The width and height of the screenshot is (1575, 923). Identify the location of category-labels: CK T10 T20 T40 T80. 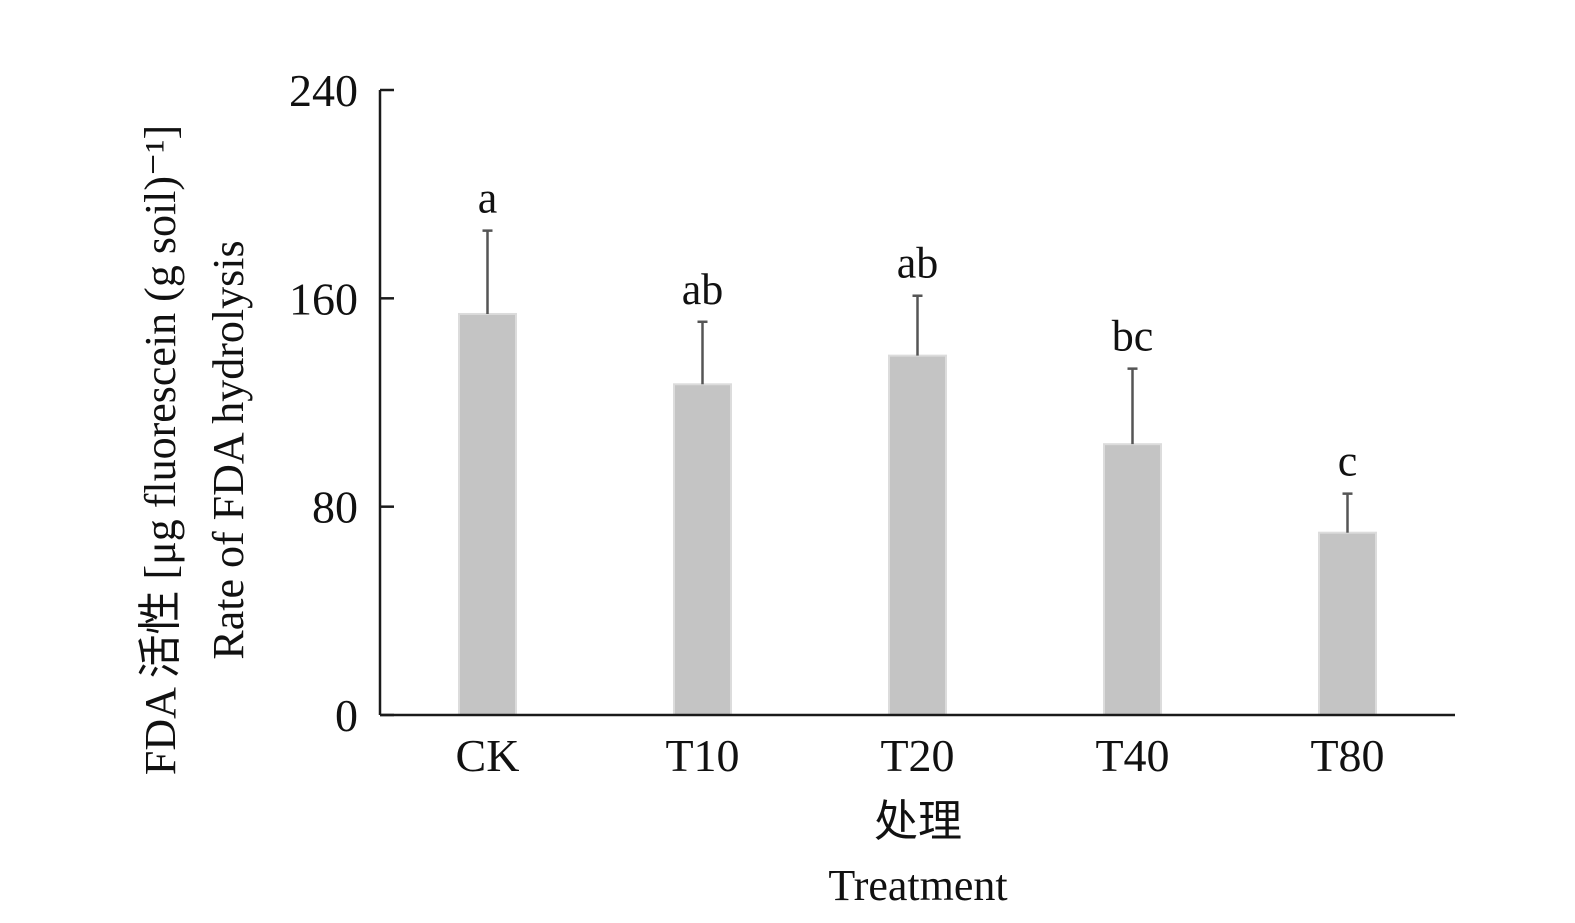
(920, 755).